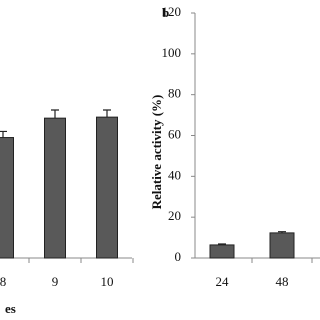  Describe the element at coordinates (223, 281) in the screenshot. I see `x-tick-label: 24` at that location.